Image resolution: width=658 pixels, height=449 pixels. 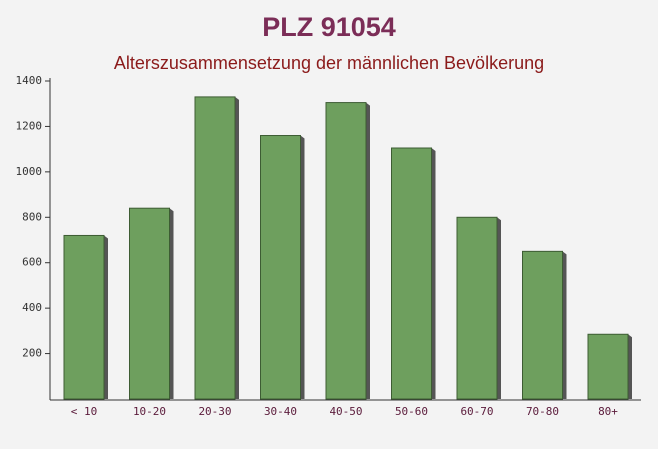 What do you see at coordinates (29, 125) in the screenshot?
I see `y-tick-label: 1200` at bounding box center [29, 125].